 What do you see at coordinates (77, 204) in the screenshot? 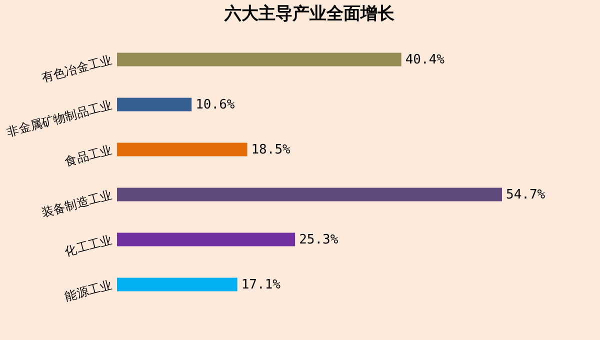
I see `y-tick-label: 装备制造工业` at bounding box center [77, 204].